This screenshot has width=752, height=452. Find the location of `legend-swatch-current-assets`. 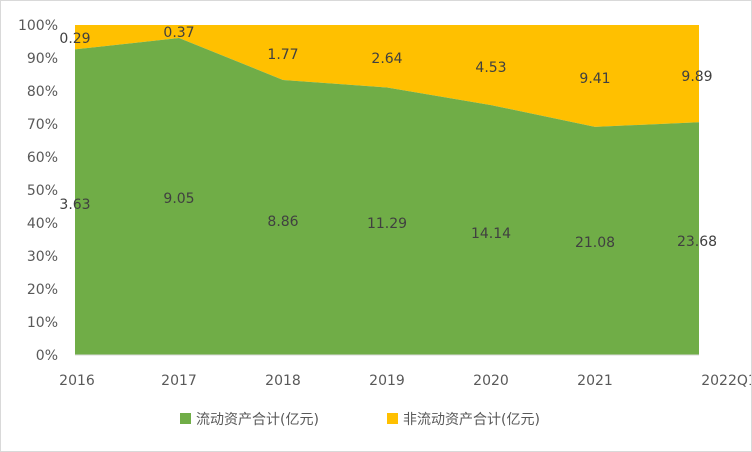

legend-swatch-current-assets is located at coordinates (185, 418).